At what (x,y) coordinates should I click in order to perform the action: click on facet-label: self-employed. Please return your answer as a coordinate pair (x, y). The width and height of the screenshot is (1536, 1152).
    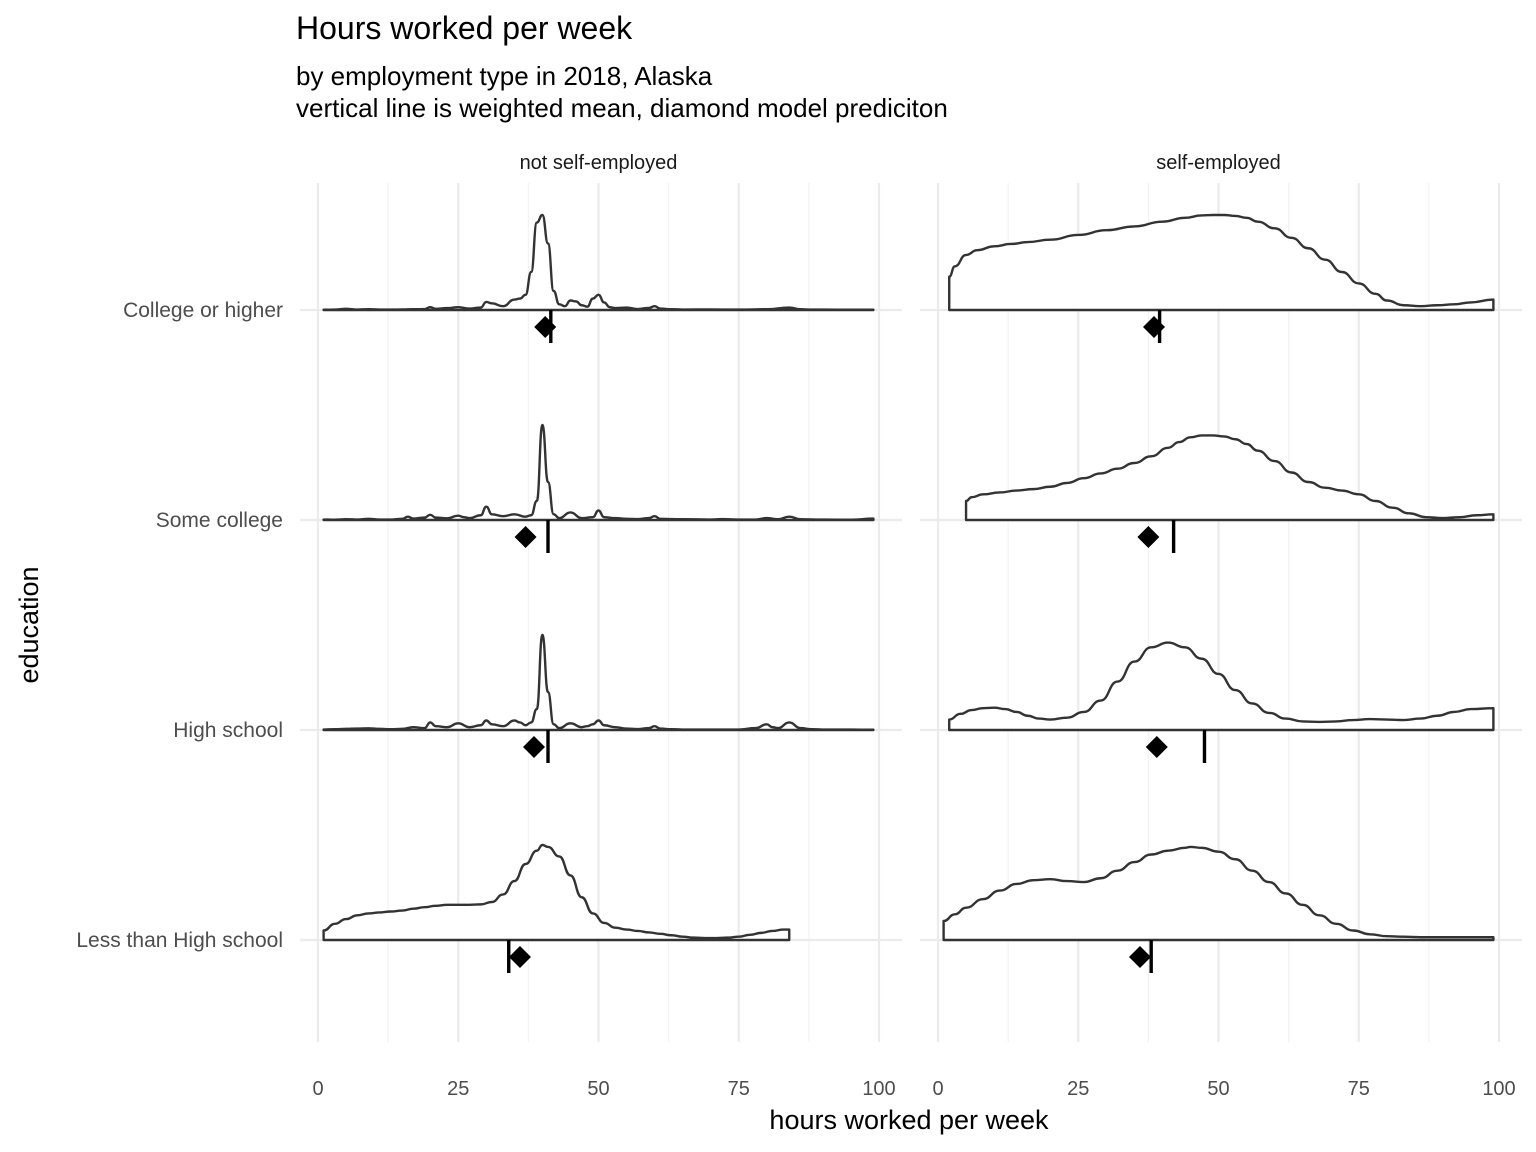
    Looking at the image, I should click on (1218, 163).